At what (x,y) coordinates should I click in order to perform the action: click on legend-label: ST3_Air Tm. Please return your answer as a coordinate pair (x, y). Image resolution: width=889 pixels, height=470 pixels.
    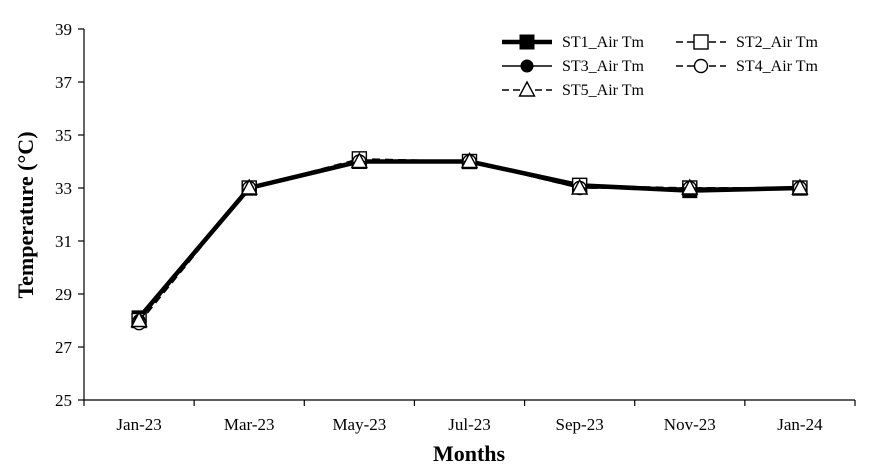
    Looking at the image, I should click on (603, 66).